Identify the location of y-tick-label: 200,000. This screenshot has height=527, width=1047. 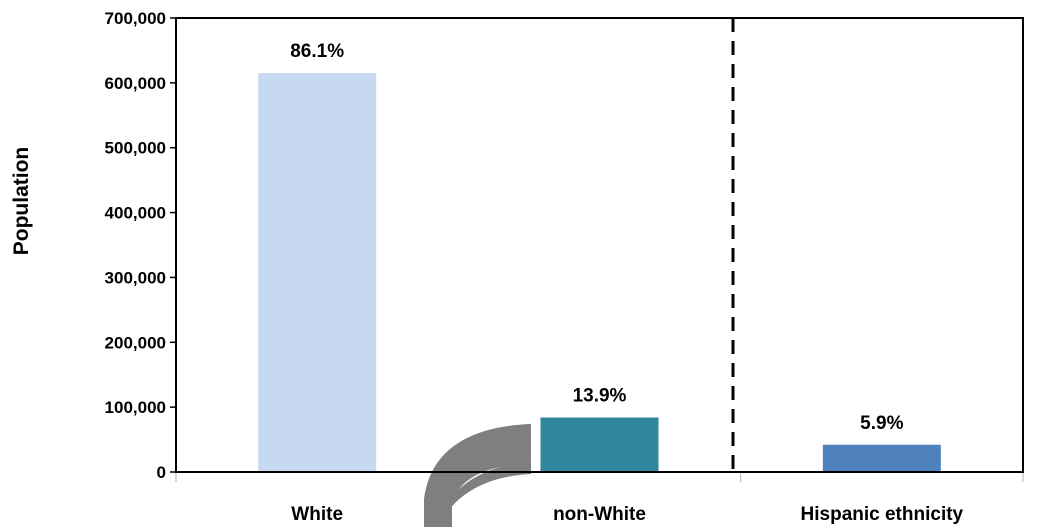
(135, 342).